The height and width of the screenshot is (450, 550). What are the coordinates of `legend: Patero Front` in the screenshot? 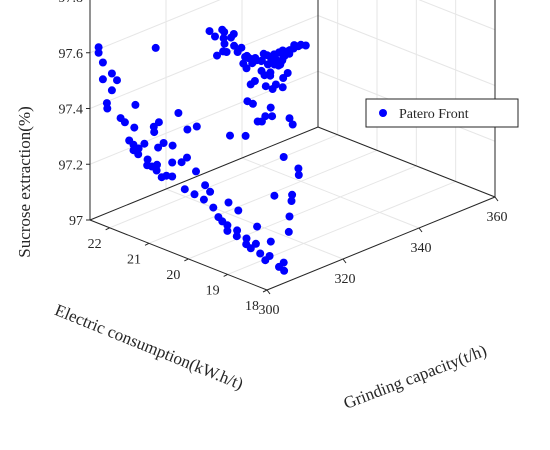 It's located at (442, 113).